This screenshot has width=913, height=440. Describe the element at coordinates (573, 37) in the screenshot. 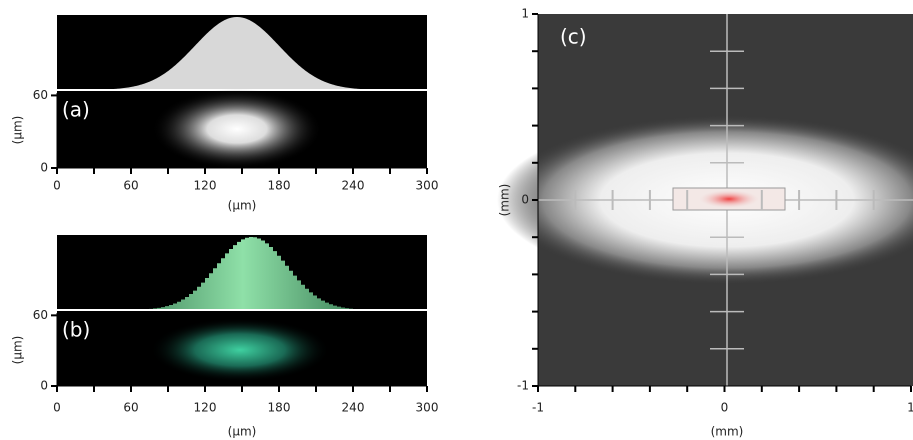

I see `panel-label: (c)` at that location.